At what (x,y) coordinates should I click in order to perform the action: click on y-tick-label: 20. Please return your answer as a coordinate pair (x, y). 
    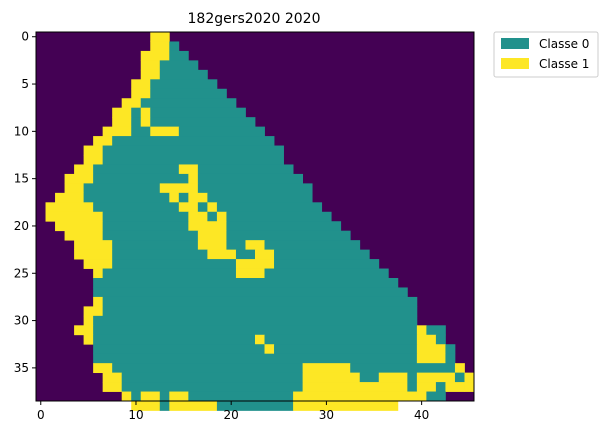
    Looking at the image, I should click on (21, 226).